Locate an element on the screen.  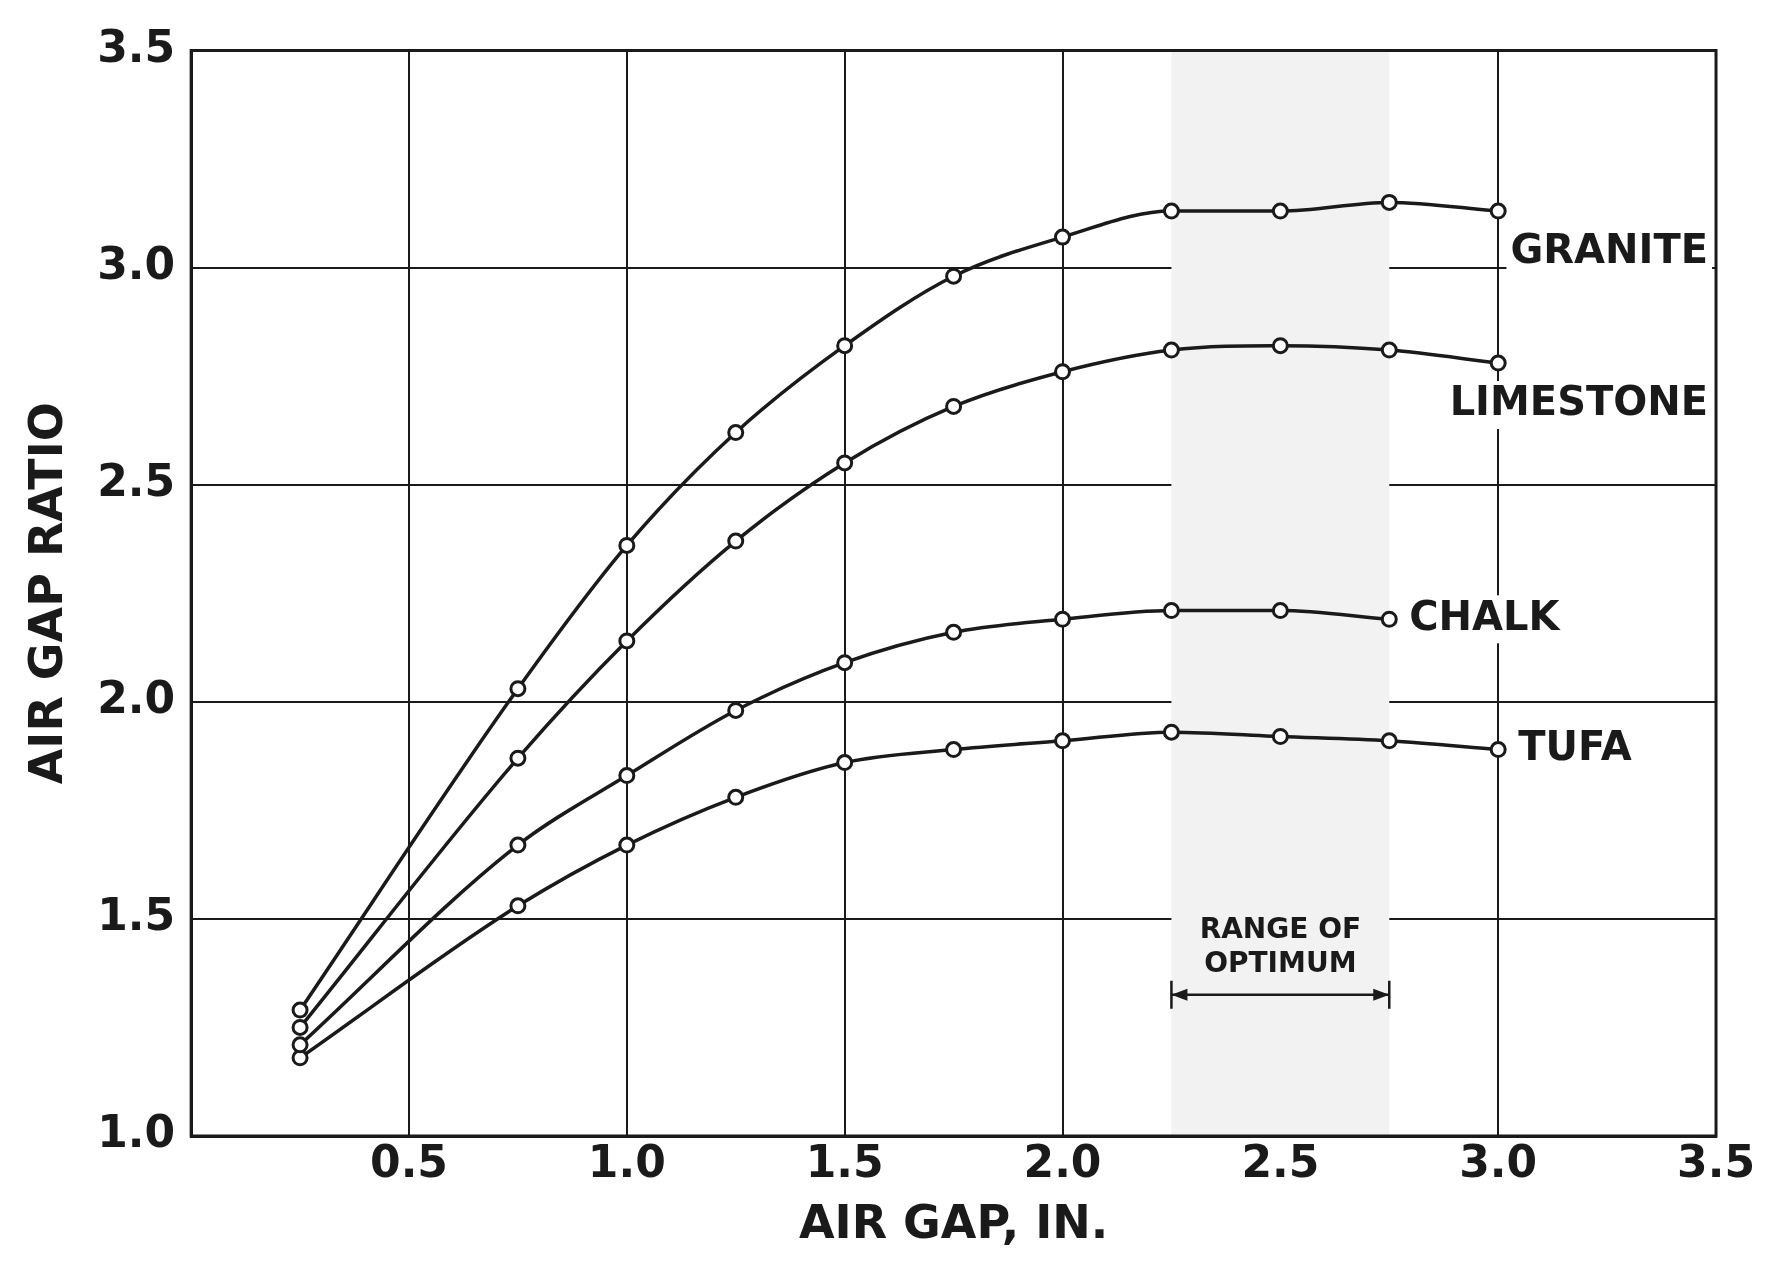
band-label: RANGE OF OPTIMUM is located at coordinates (1280, 946).